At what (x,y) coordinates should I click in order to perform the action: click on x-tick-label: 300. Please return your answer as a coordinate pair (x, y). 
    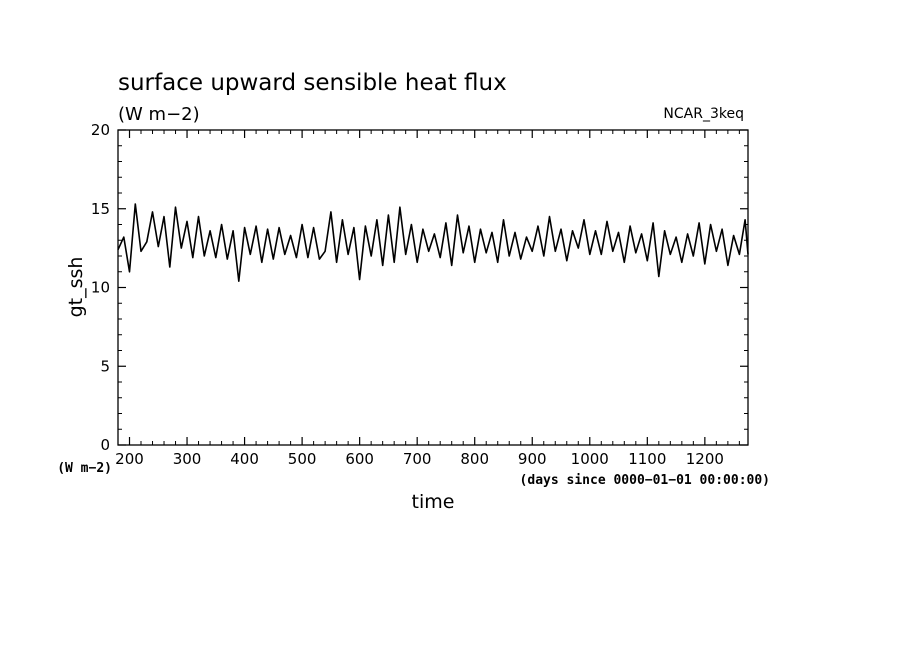
    Looking at the image, I should click on (187, 459).